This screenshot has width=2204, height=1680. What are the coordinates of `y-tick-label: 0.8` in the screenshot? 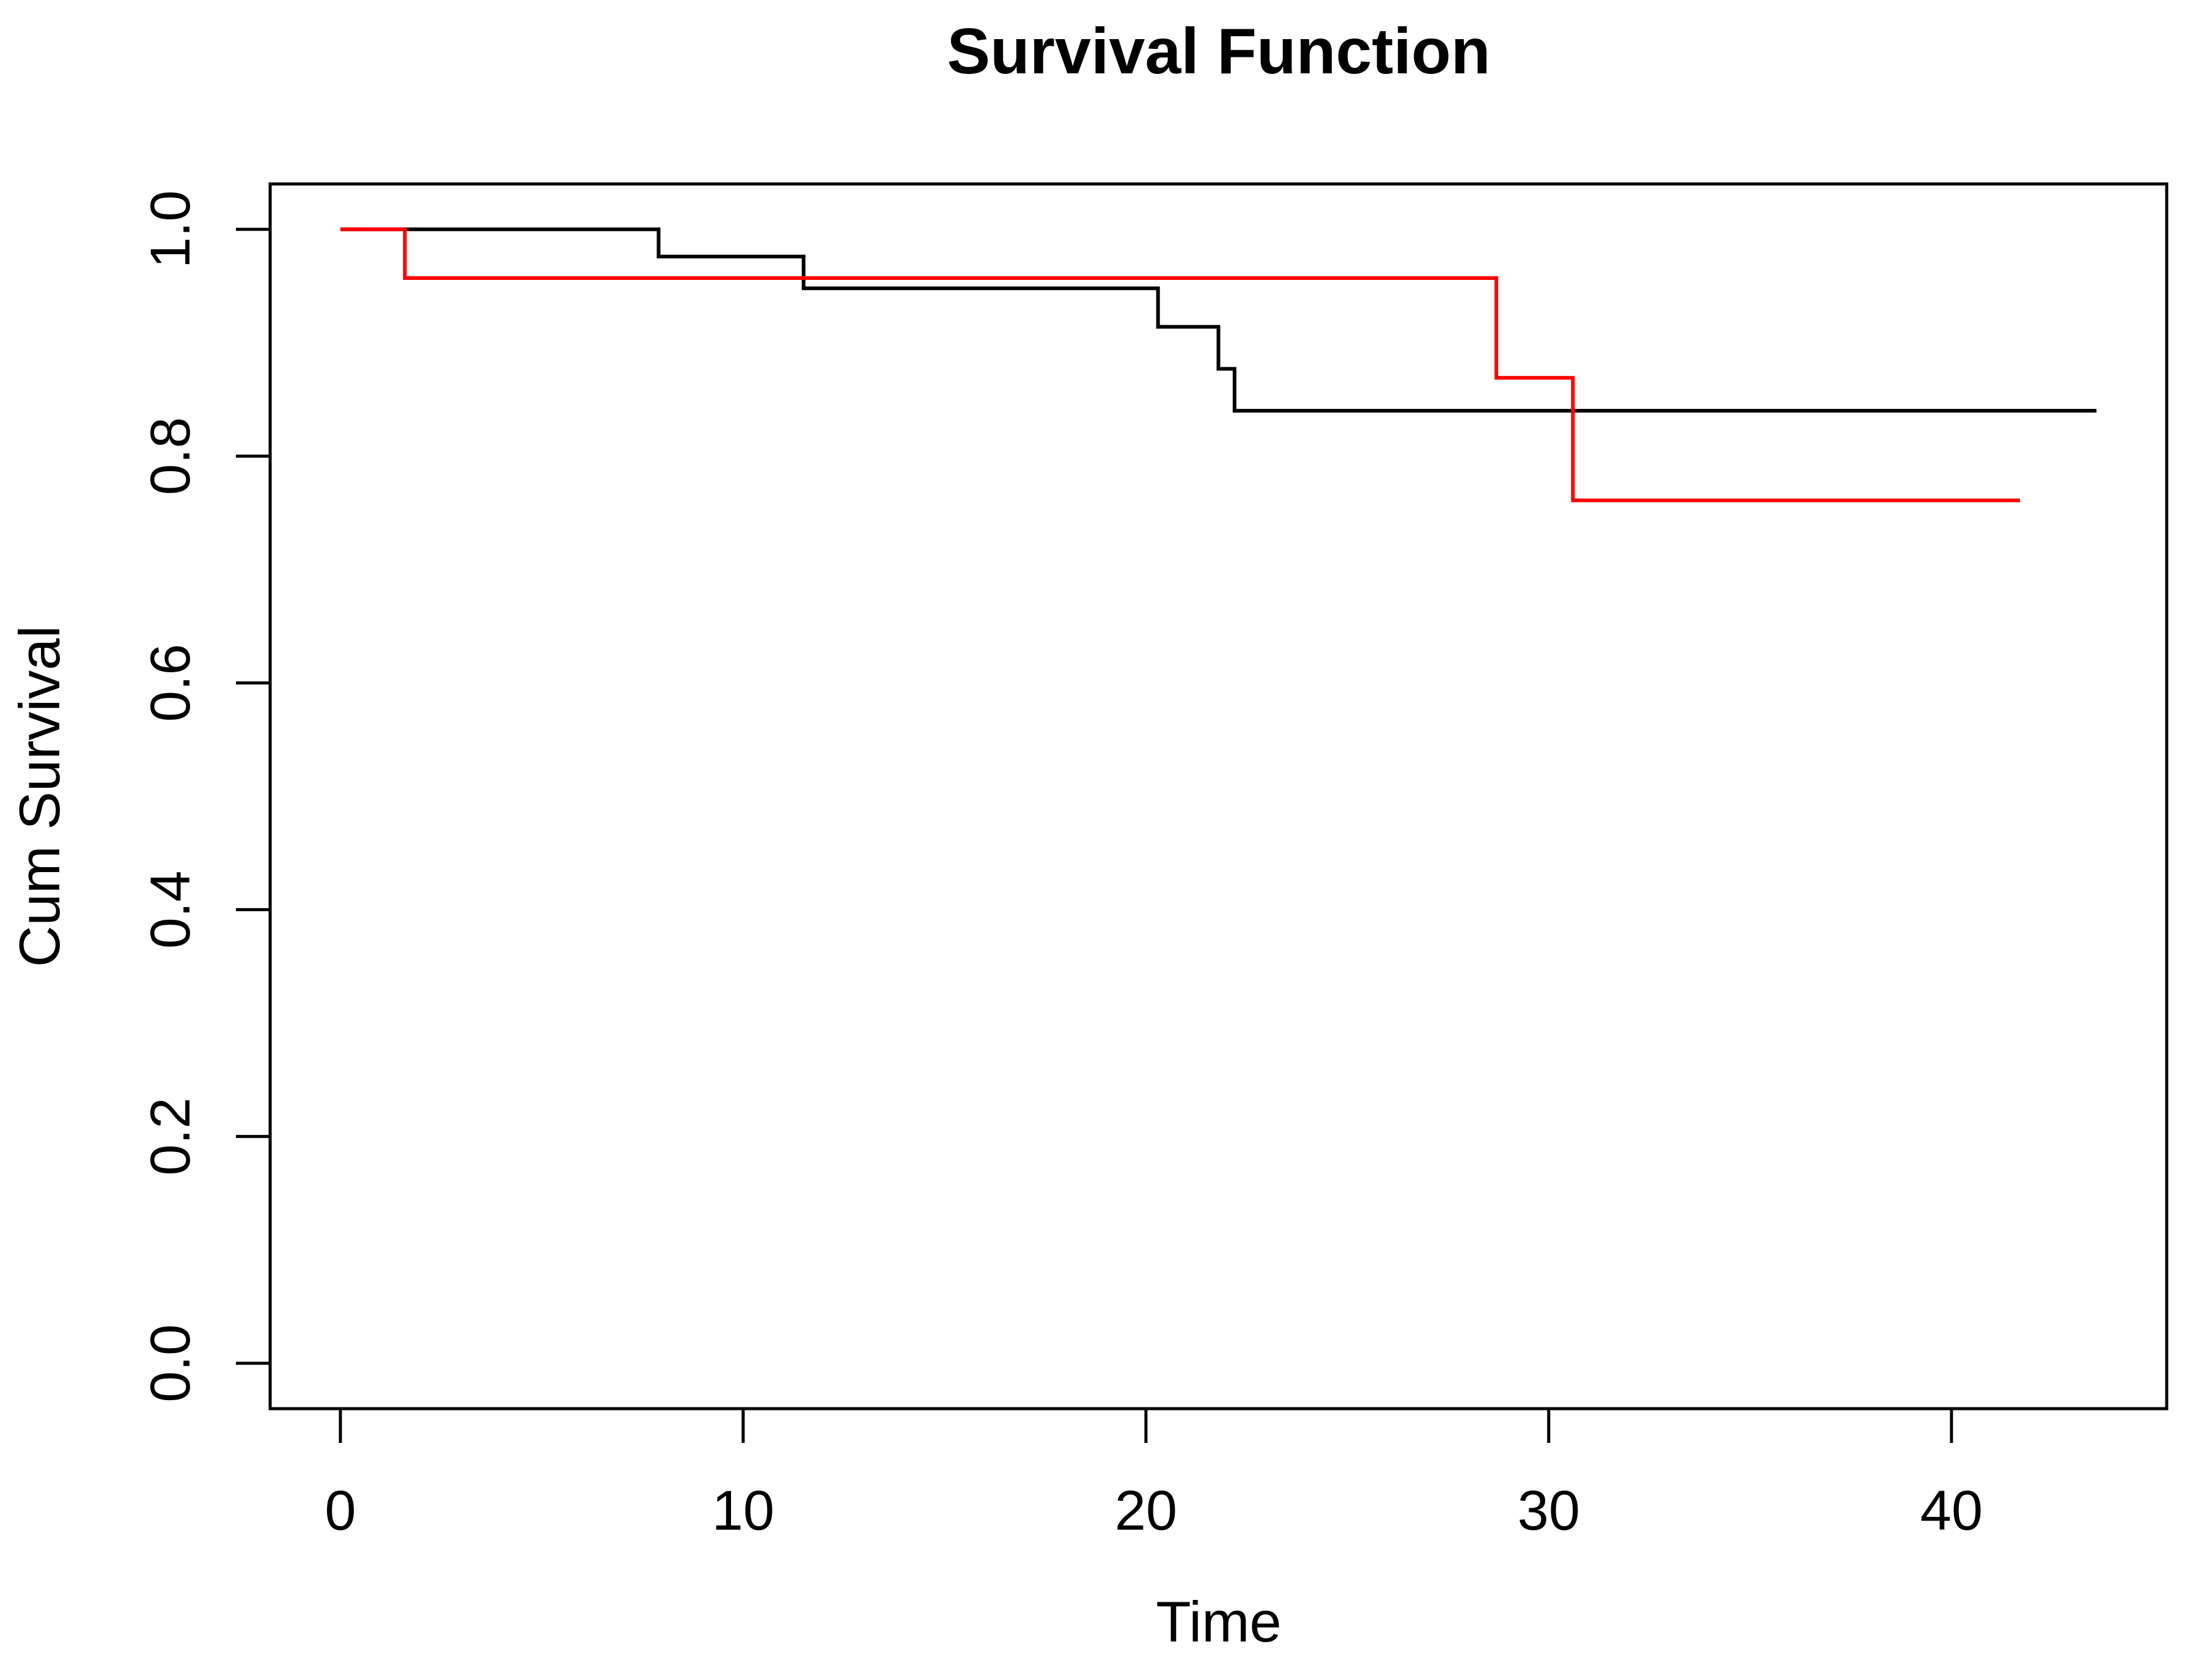 It's located at (170, 456).